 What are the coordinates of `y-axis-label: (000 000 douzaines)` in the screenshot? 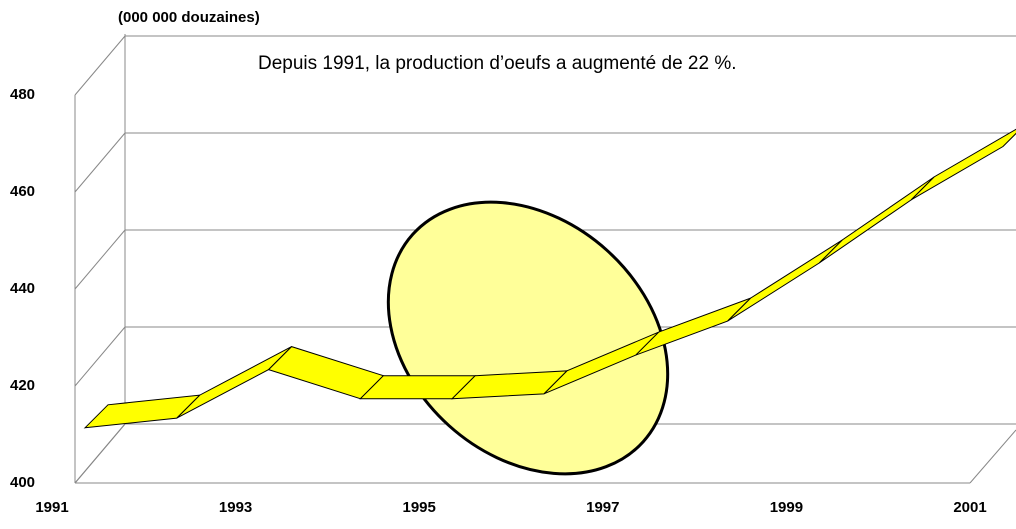 It's located at (189, 17).